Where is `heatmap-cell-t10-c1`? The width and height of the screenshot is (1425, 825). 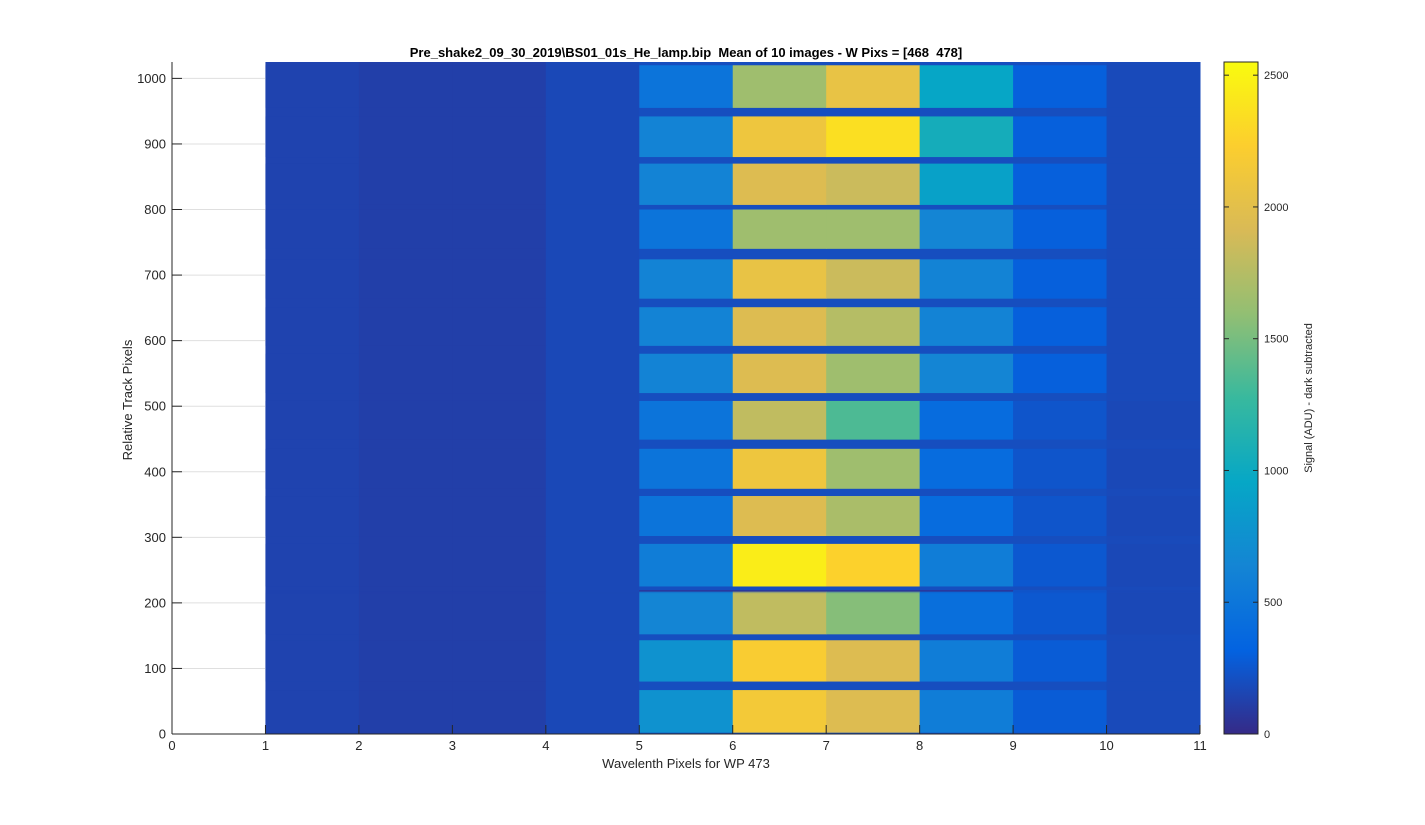 heatmap-cell-t10-c1 is located at coordinates (312, 373).